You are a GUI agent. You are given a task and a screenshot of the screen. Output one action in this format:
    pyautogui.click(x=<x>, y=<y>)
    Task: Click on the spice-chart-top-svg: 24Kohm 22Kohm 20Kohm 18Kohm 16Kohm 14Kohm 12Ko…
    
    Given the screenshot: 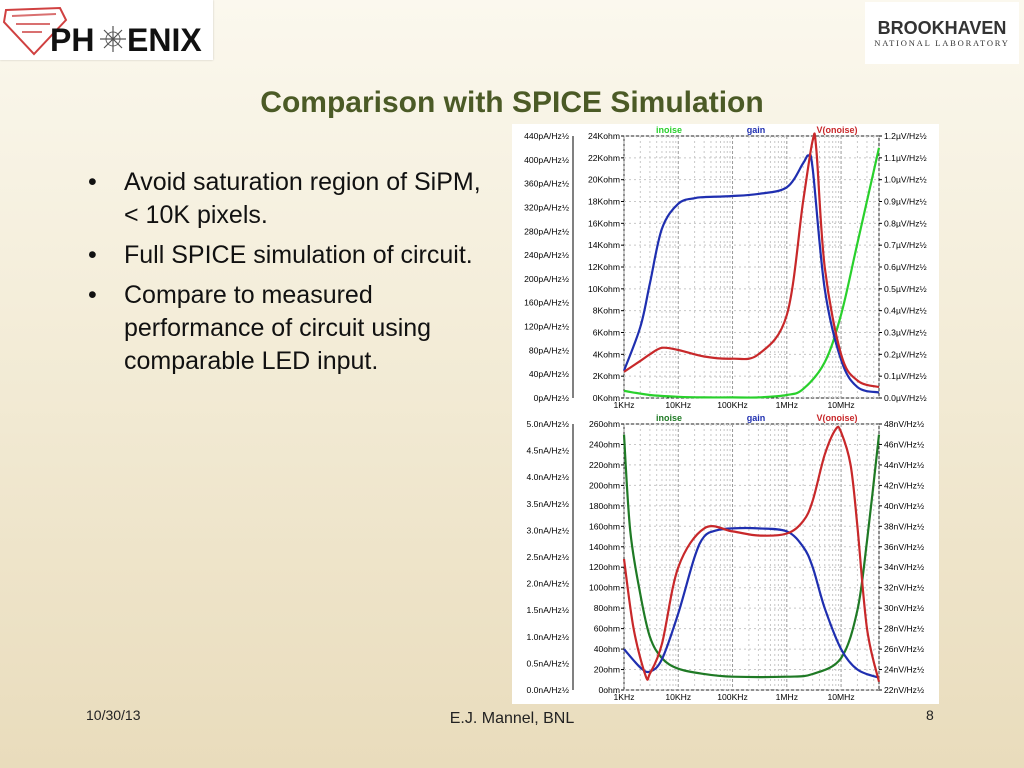 What is the action you would take?
    pyautogui.click(x=725, y=267)
    